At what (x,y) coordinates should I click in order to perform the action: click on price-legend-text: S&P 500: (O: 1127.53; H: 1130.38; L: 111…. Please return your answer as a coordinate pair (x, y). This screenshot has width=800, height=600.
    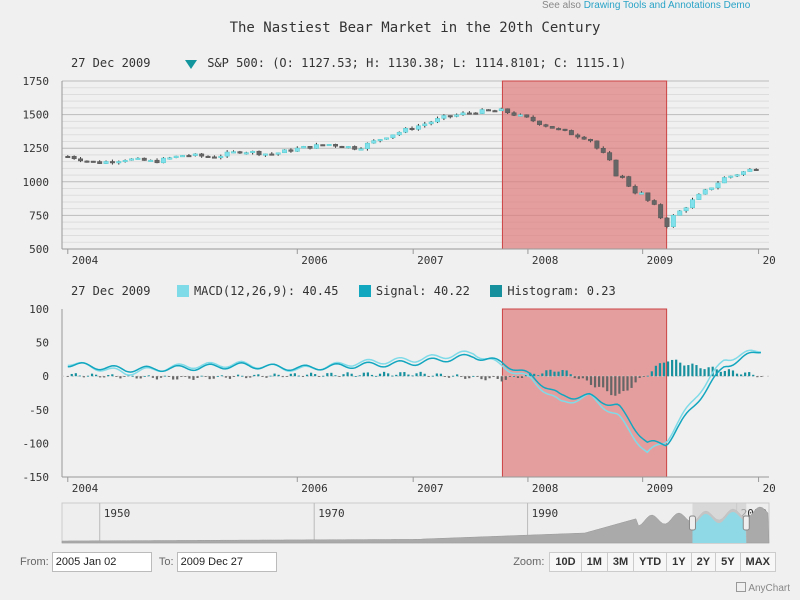
    Looking at the image, I should click on (417, 63).